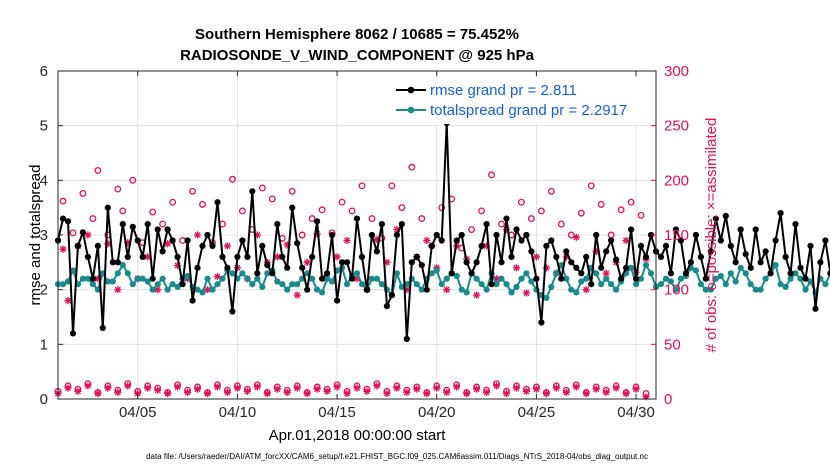 The height and width of the screenshot is (470, 830). What do you see at coordinates (676, 180) in the screenshot?
I see `y-tick-label-right: 200` at bounding box center [676, 180].